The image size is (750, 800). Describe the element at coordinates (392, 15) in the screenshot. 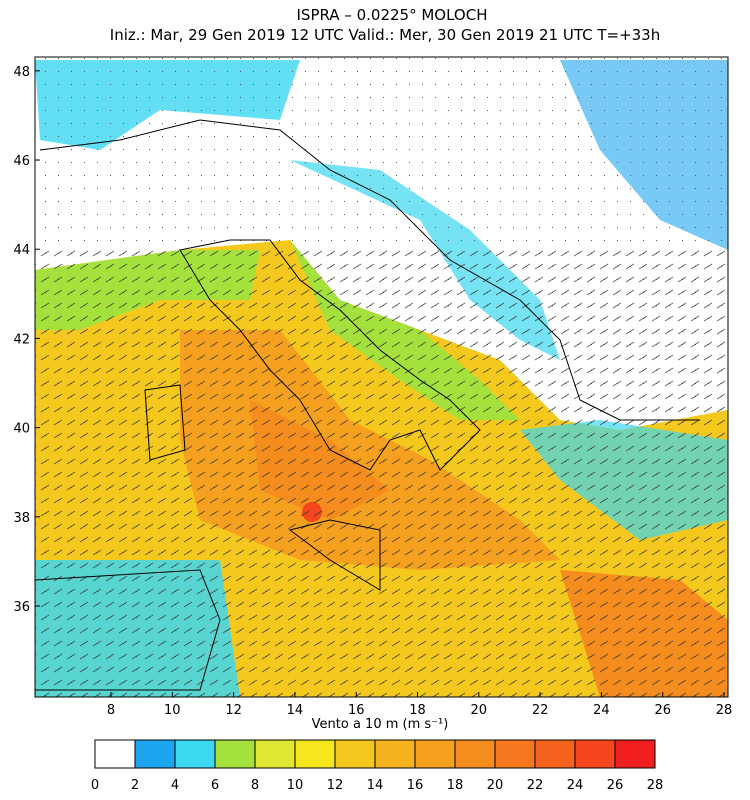

I see `map-title: ISPRA – 0.0225° MOLOCH` at that location.